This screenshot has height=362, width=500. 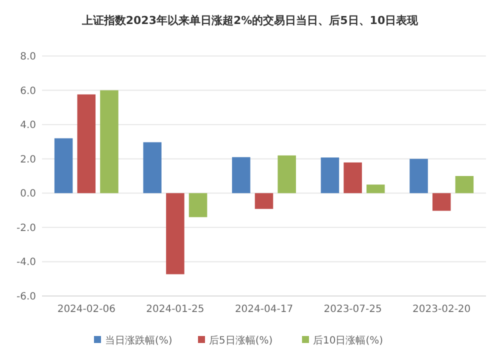 I want to click on y-tick-label: 8.0, so click(x=28, y=57).